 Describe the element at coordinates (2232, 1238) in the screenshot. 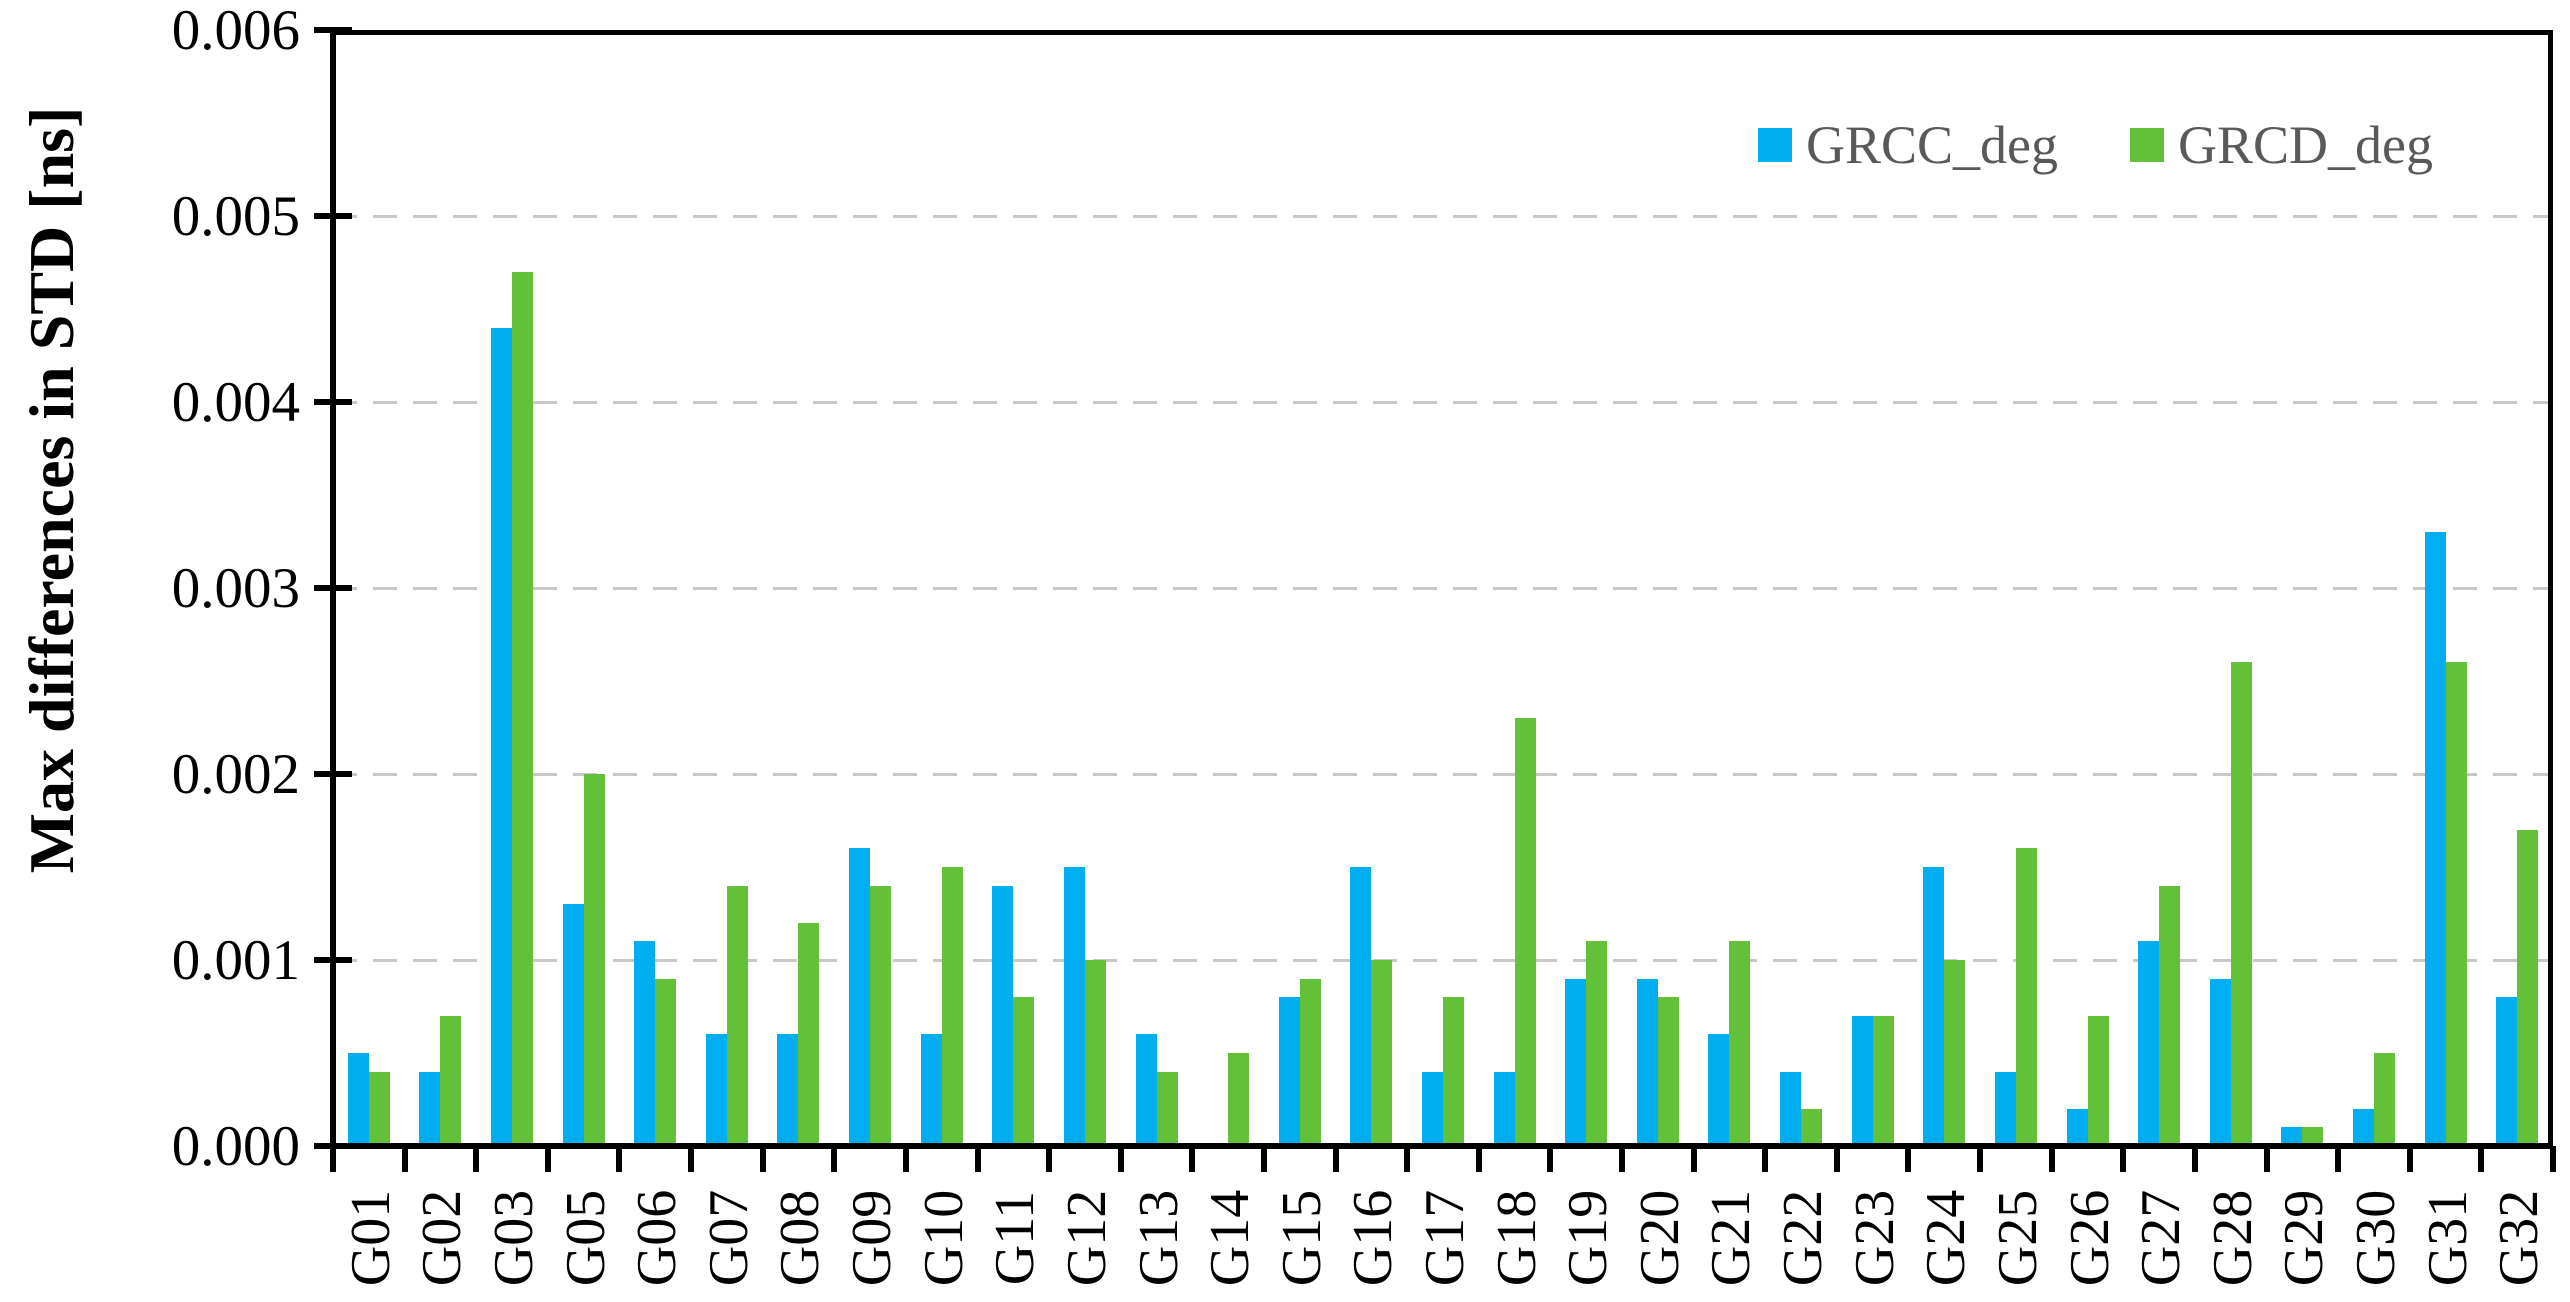

I see `x-tick-label-G28: G28` at that location.